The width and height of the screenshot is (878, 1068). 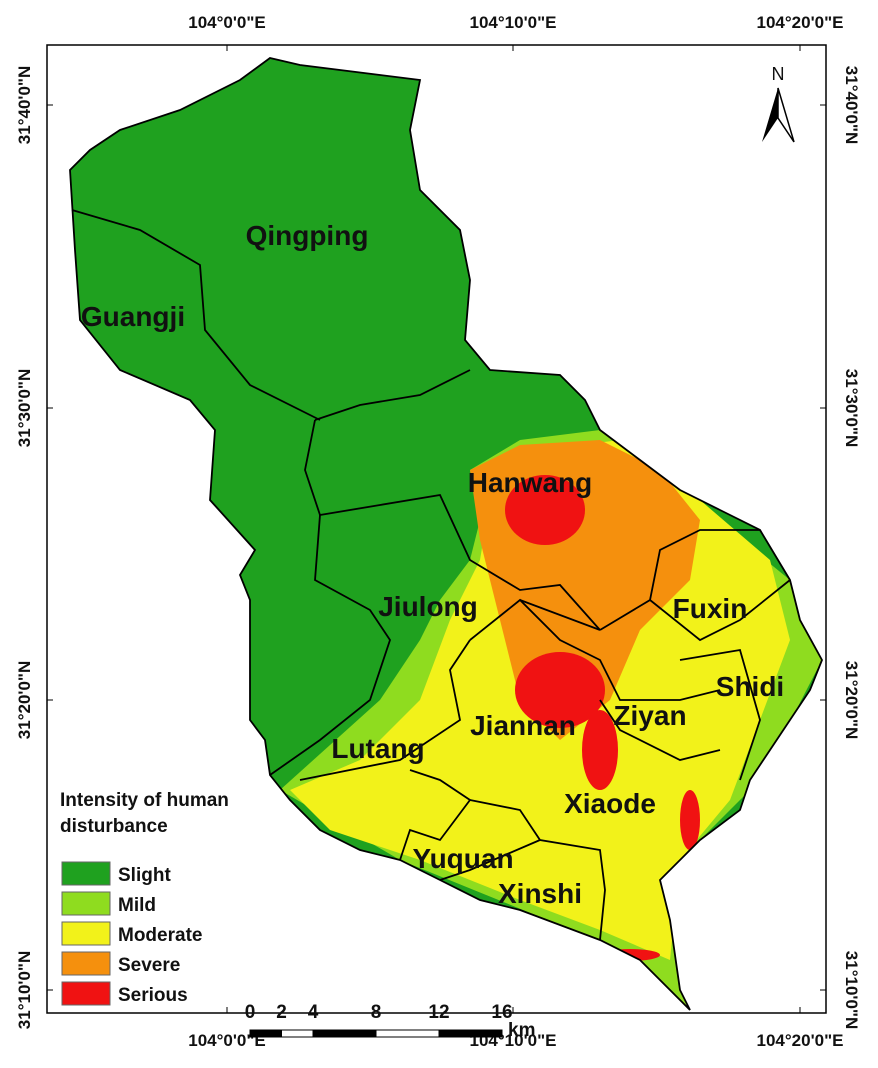 I want to click on region-label: Hanwang, so click(x=530, y=482).